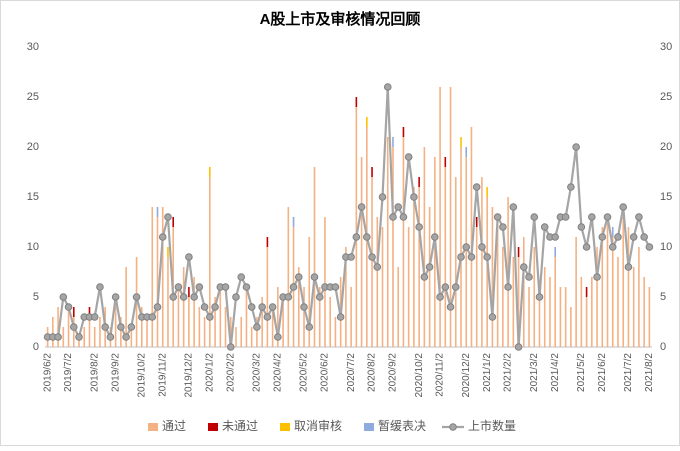  What do you see at coordinates (36, 347) in the screenshot?
I see `y-tick-label: 0` at bounding box center [36, 347].